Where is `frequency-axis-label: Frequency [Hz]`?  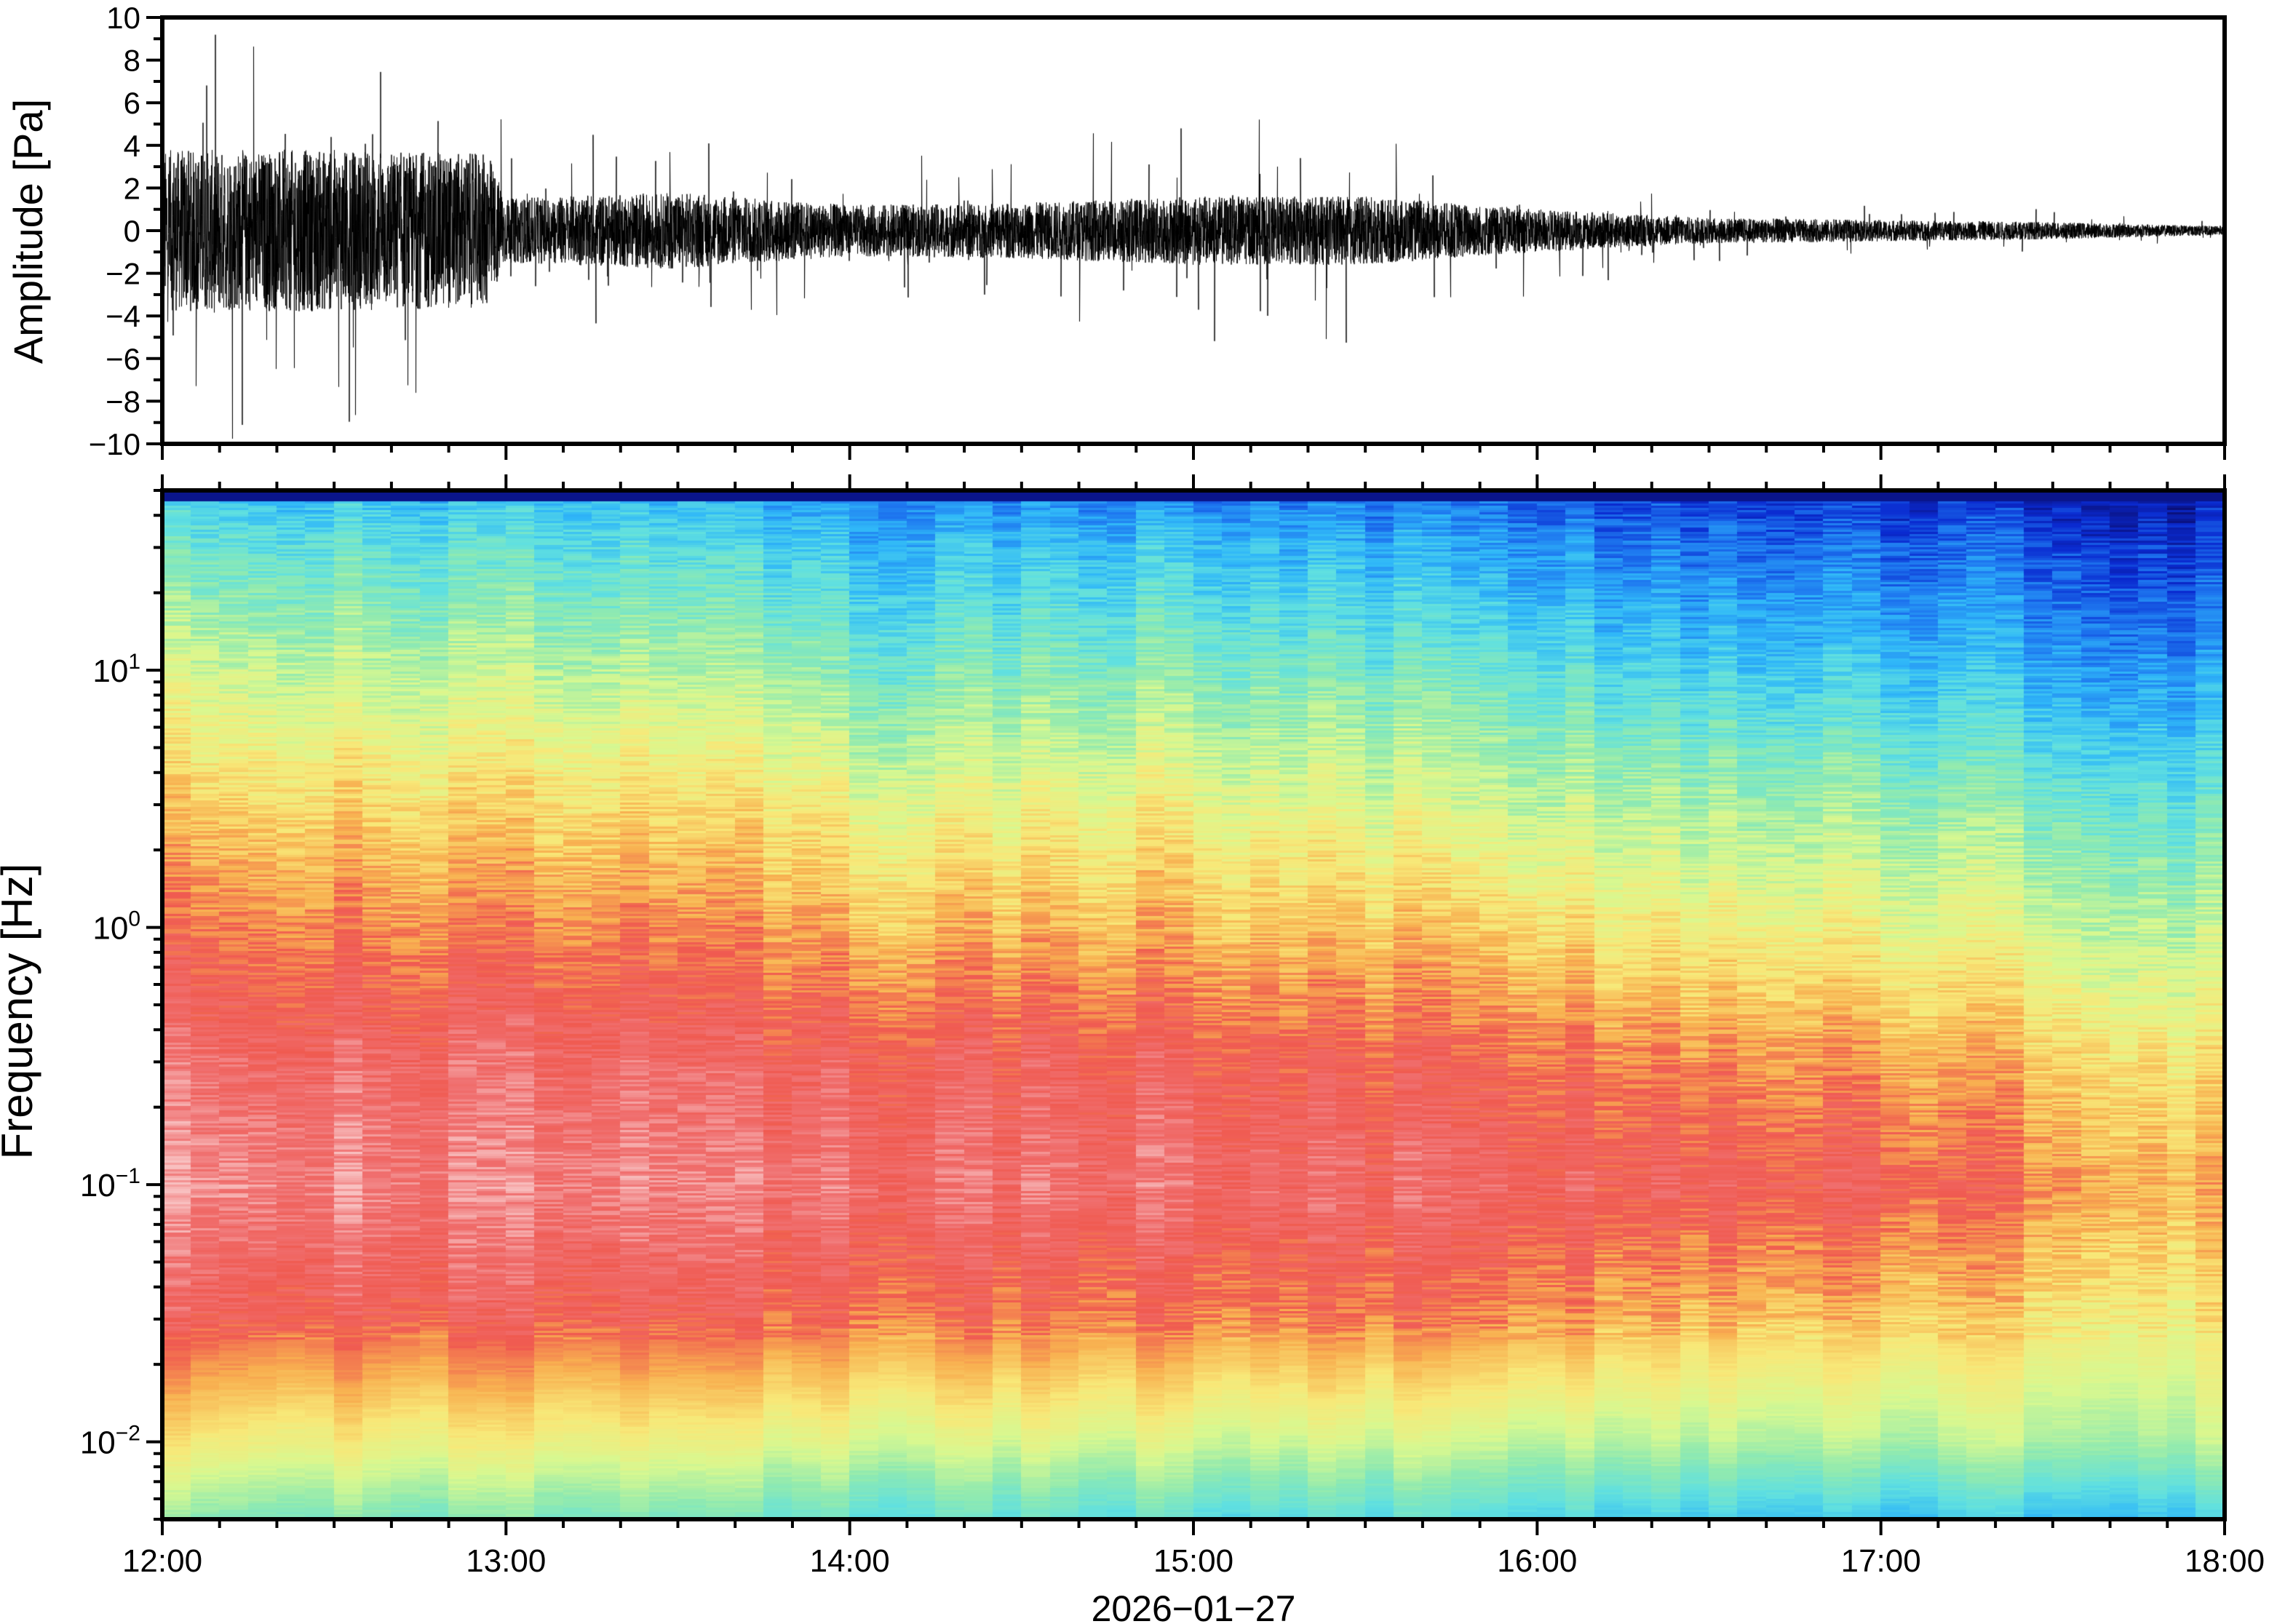
frequency-axis-label: Frequency [Hz] is located at coordinates (20, 1012).